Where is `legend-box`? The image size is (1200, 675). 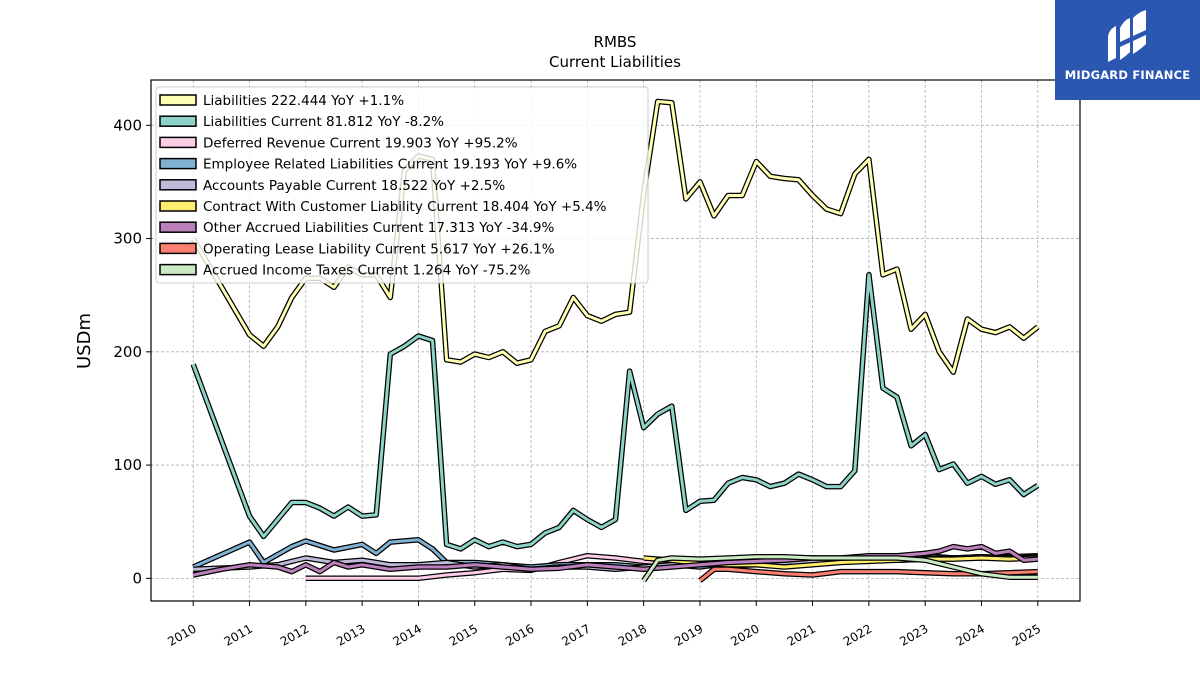 legend-box is located at coordinates (402, 185).